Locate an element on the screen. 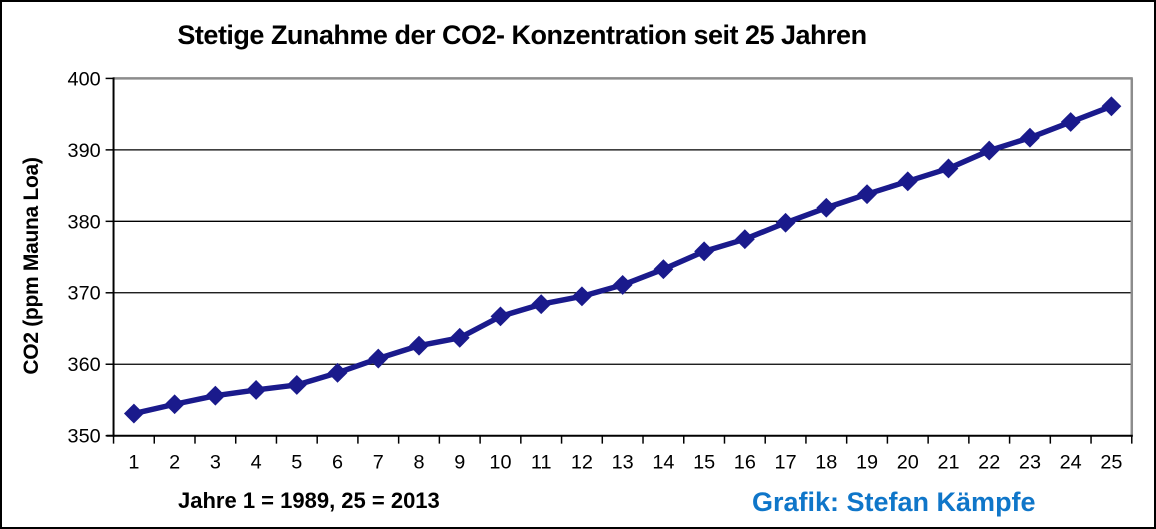  x-tick-label: 3 is located at coordinates (215, 462).